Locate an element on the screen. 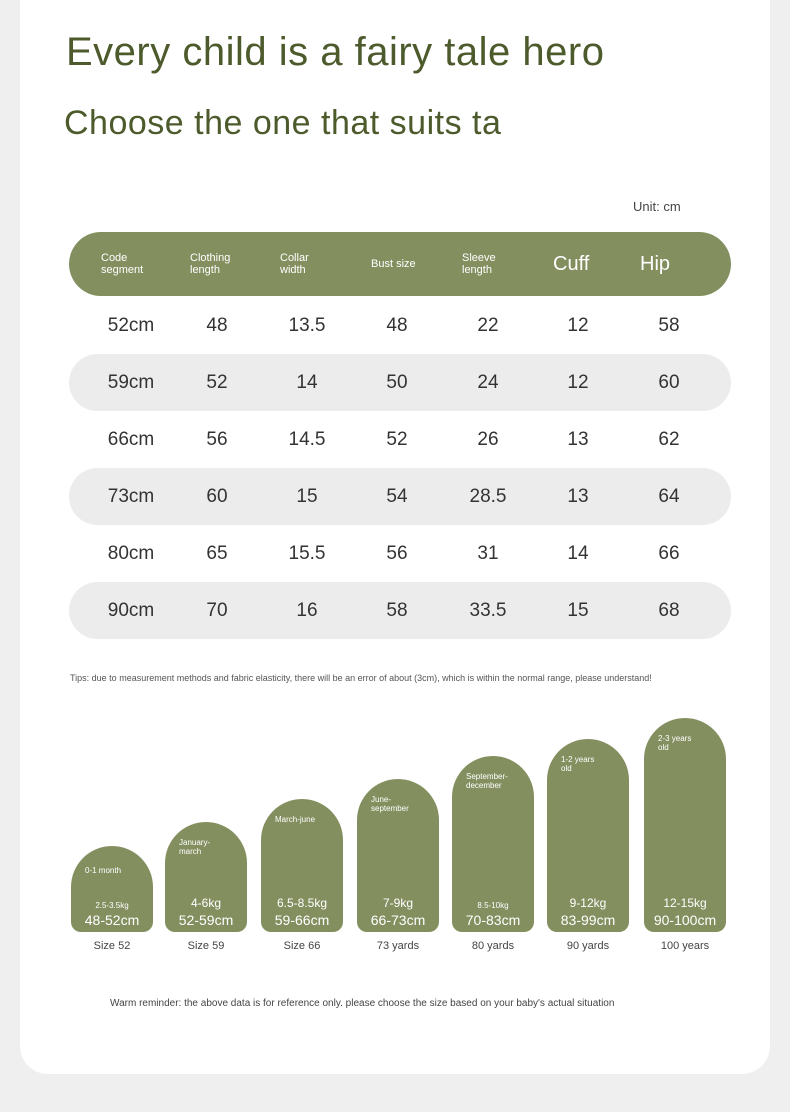  table-cell: 15.5 is located at coordinates (307, 553).